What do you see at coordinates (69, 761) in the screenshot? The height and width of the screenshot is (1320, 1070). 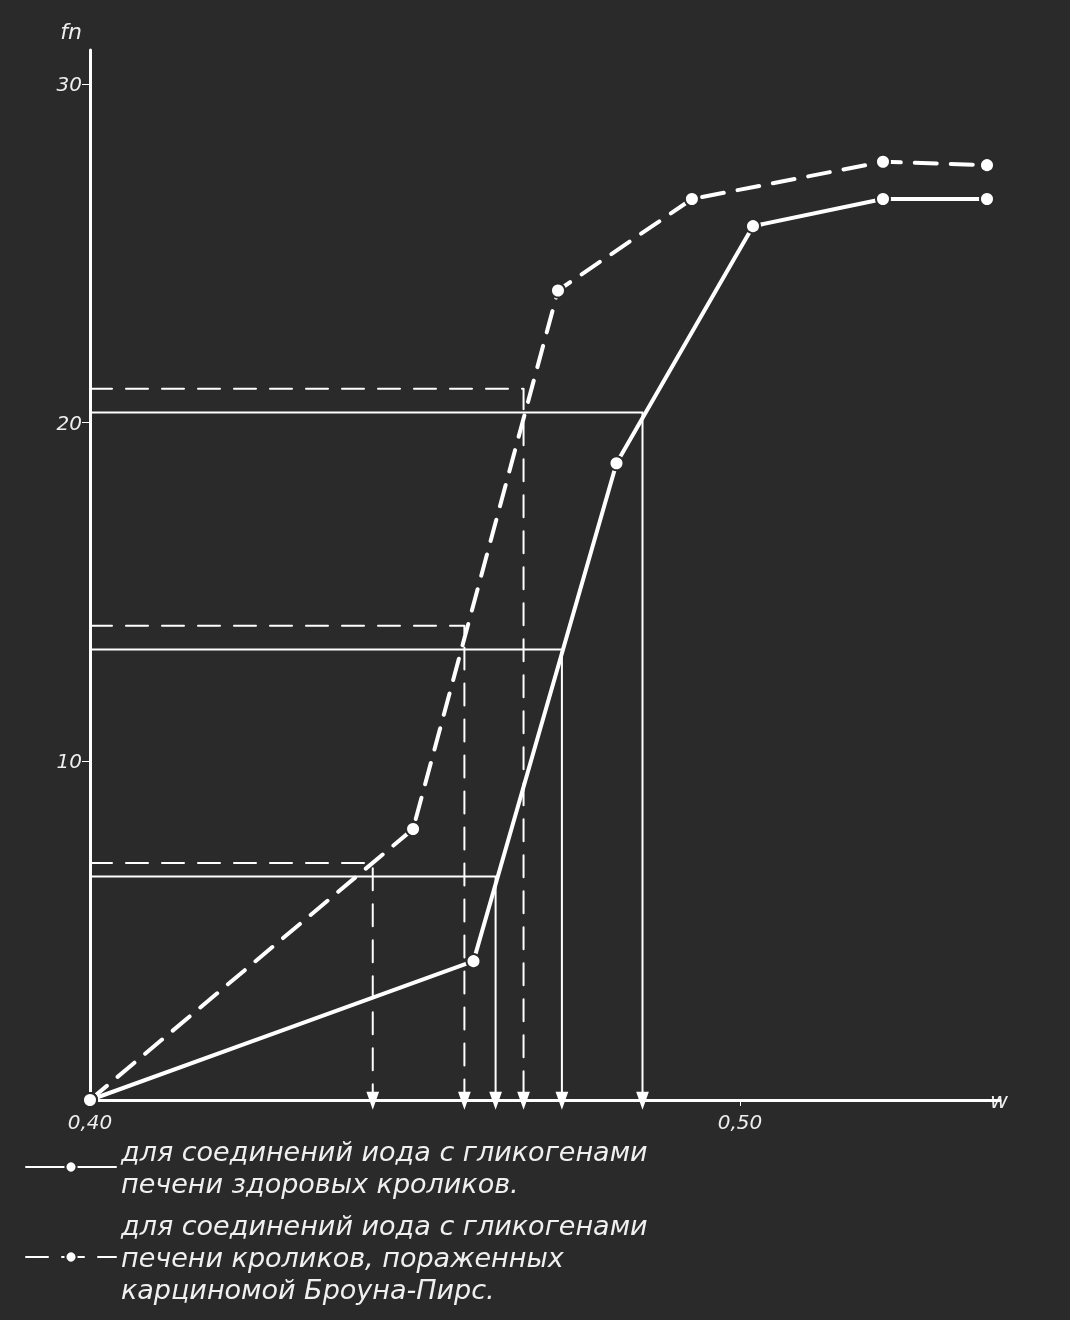 I see `y-tick-label: 10` at bounding box center [69, 761].